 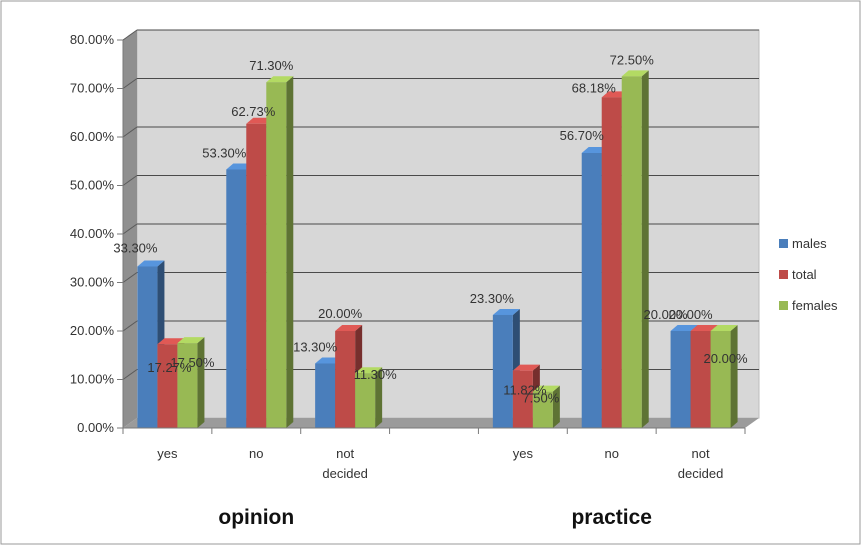 I want to click on legend-label-females: females, so click(x=815, y=305).